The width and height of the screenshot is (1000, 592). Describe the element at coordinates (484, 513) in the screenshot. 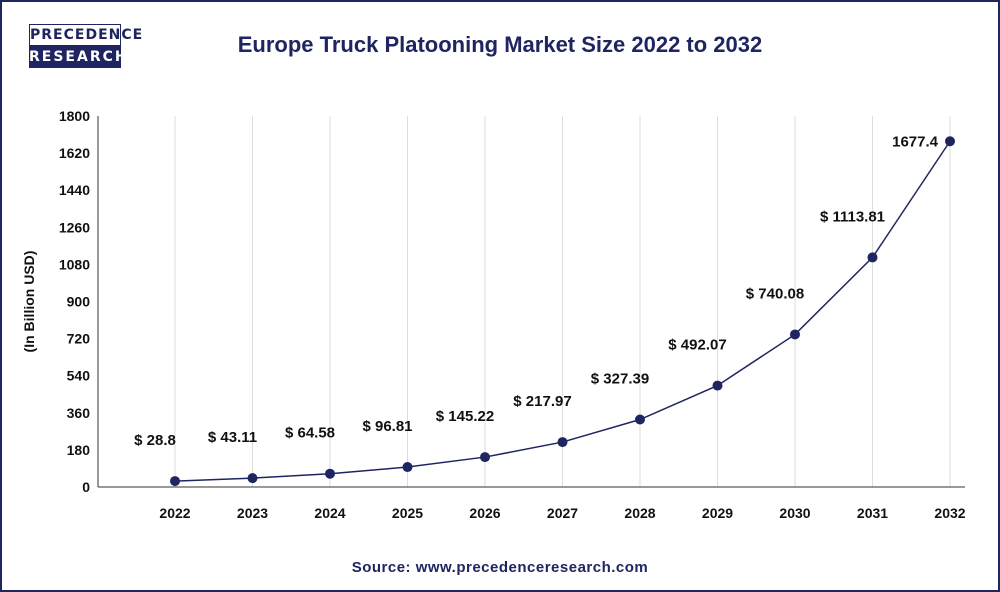

I see `x-tick-label: 2026` at that location.